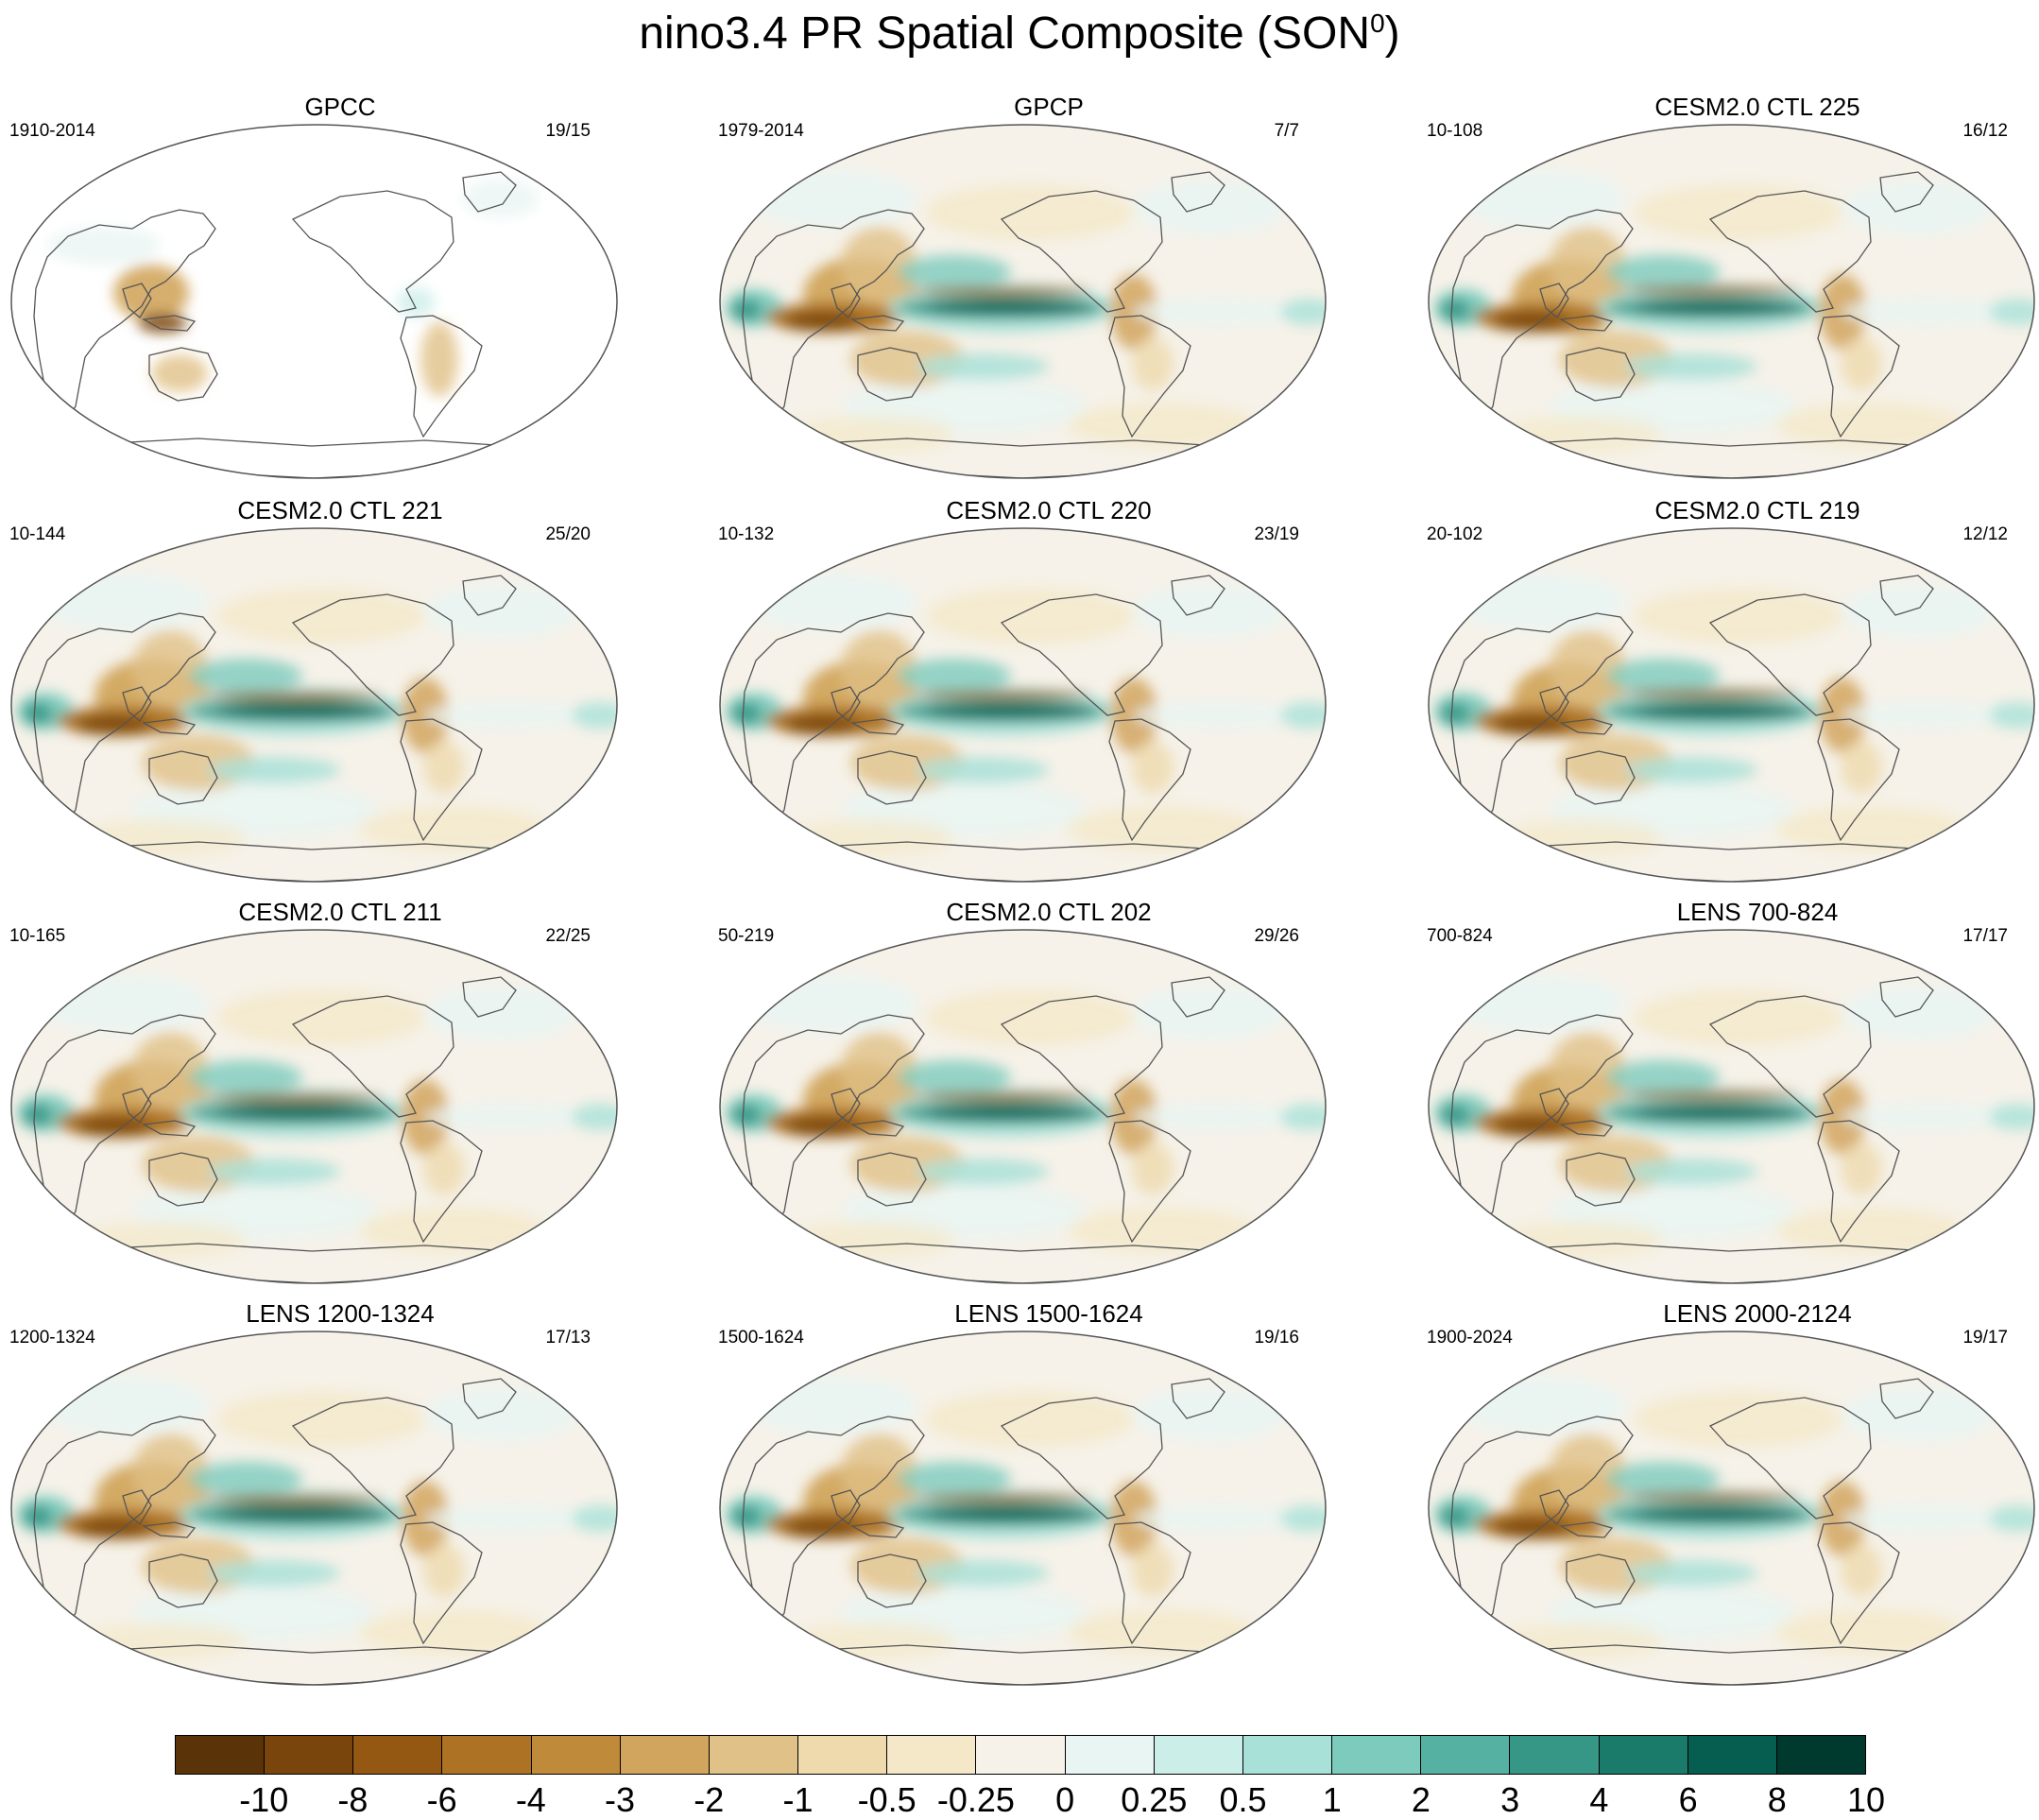 This screenshot has height=1820, width=2039. I want to click on panel-title: CESM2.0 CTL 221, so click(340, 510).